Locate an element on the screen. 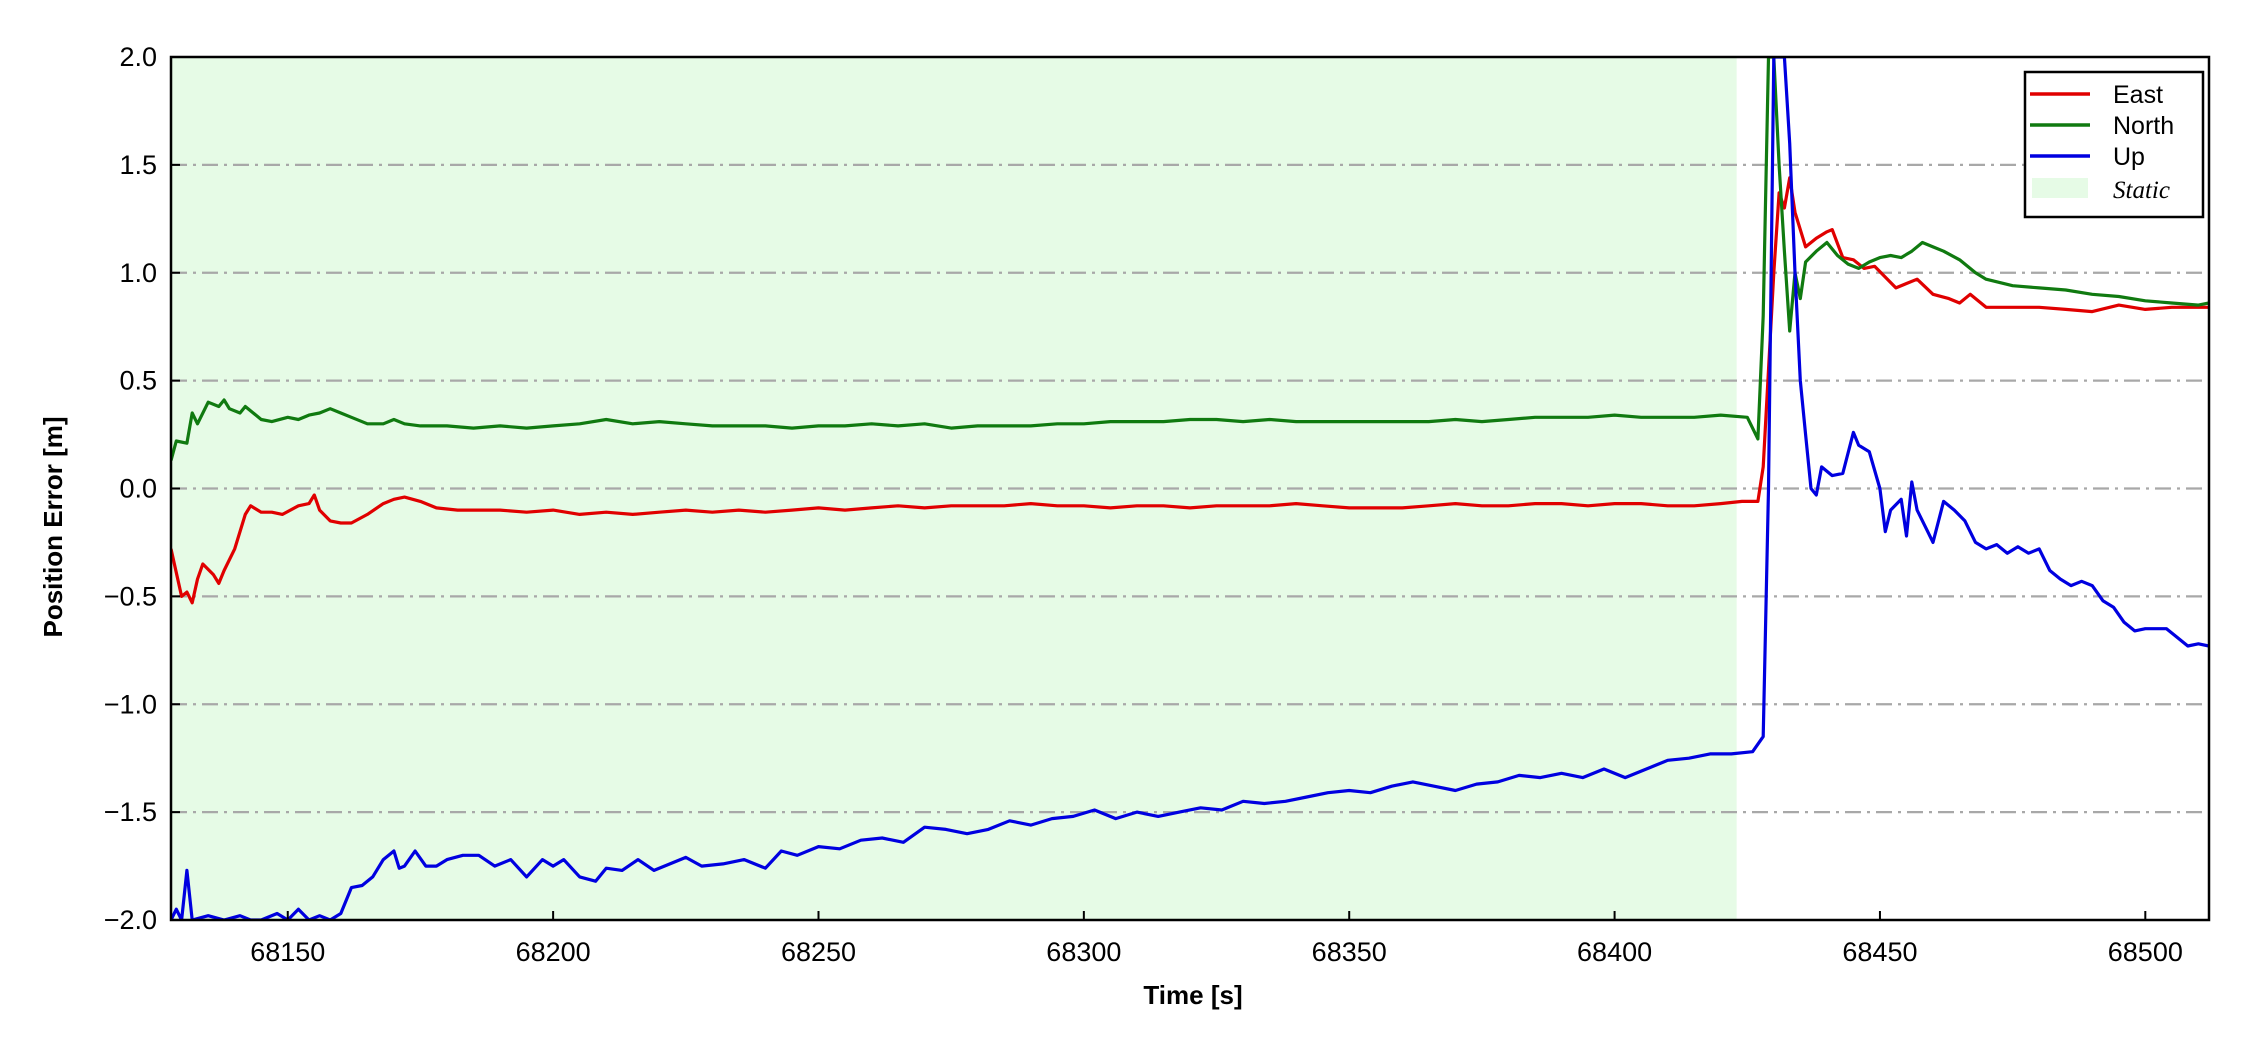 The height and width of the screenshot is (1050, 2250). y-axis-title: Position Error [m] is located at coordinates (53, 526).